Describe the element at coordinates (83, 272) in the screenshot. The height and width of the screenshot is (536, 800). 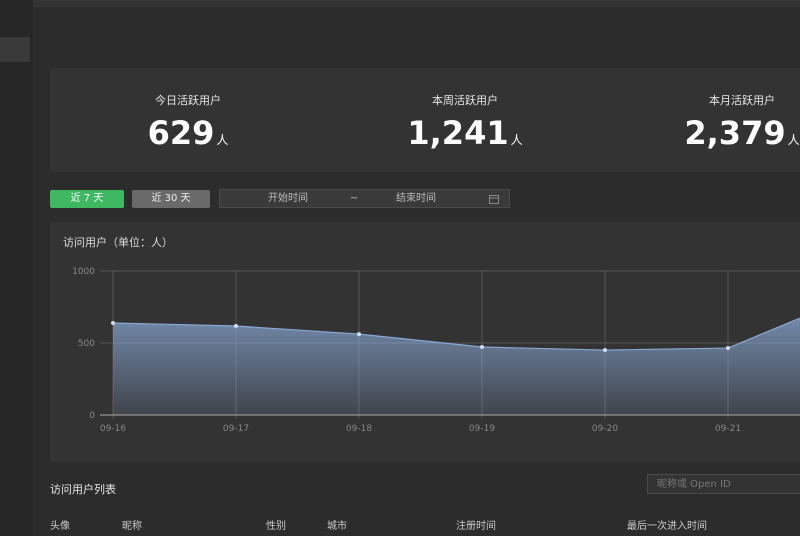
I see `y-tick-label: 1000` at that location.